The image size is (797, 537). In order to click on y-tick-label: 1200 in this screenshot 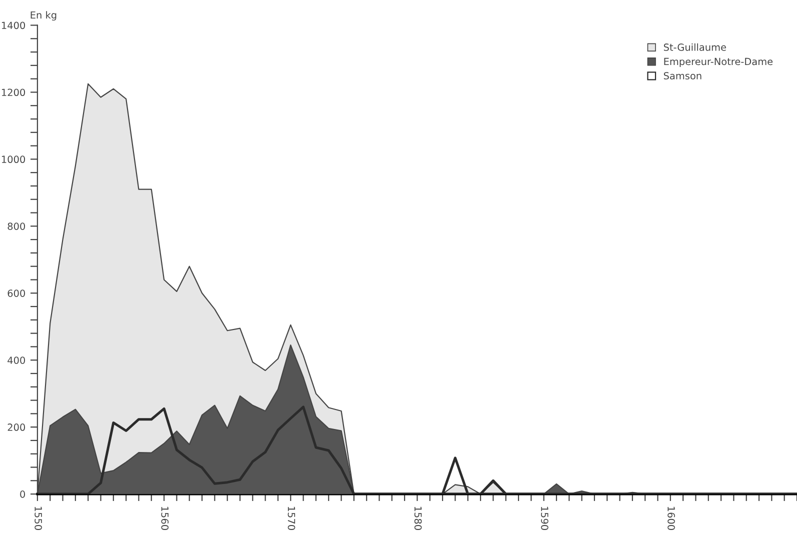, I will do `click(14, 92)`.